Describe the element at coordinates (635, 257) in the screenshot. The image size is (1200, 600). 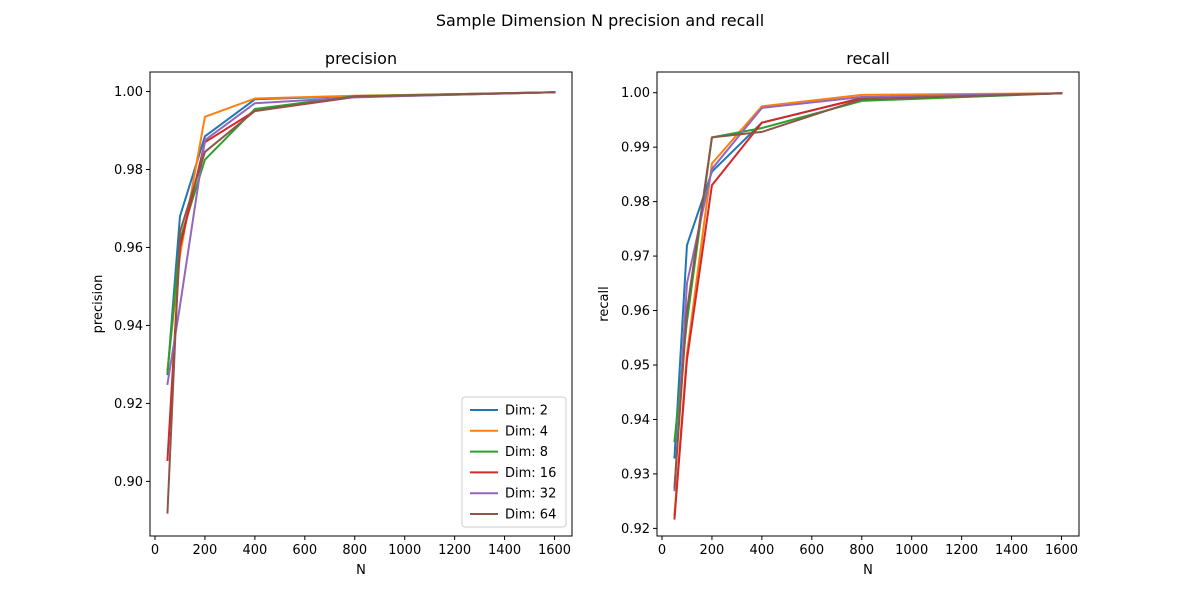
I see `recall-ytick-label: 0.97` at that location.